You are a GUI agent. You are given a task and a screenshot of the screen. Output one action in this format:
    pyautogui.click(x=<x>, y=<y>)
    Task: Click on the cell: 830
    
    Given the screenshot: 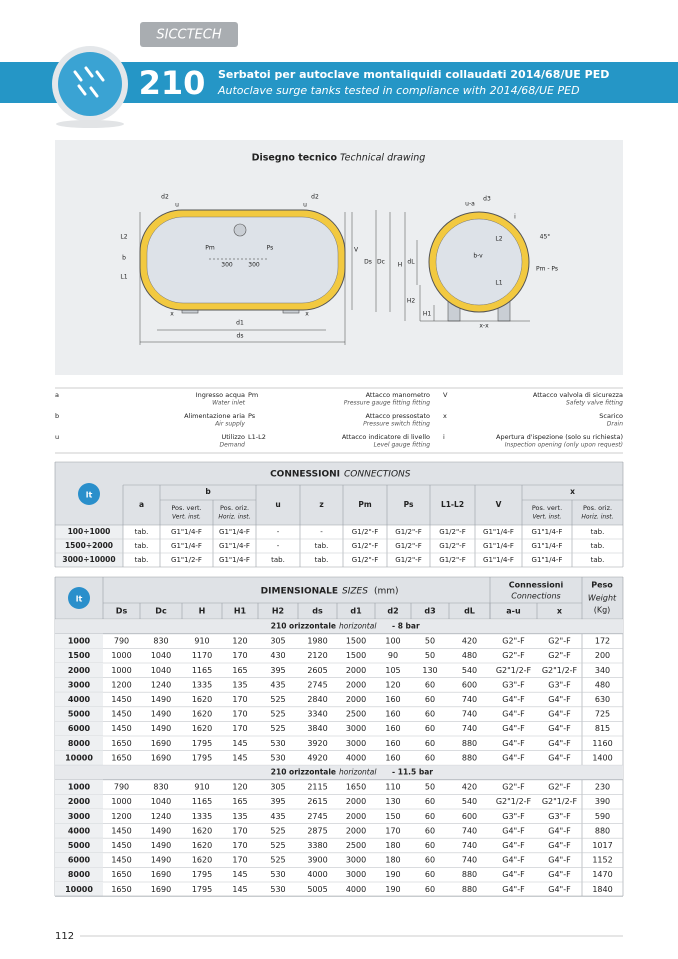 What is the action you would take?
    pyautogui.click(x=160, y=641)
    